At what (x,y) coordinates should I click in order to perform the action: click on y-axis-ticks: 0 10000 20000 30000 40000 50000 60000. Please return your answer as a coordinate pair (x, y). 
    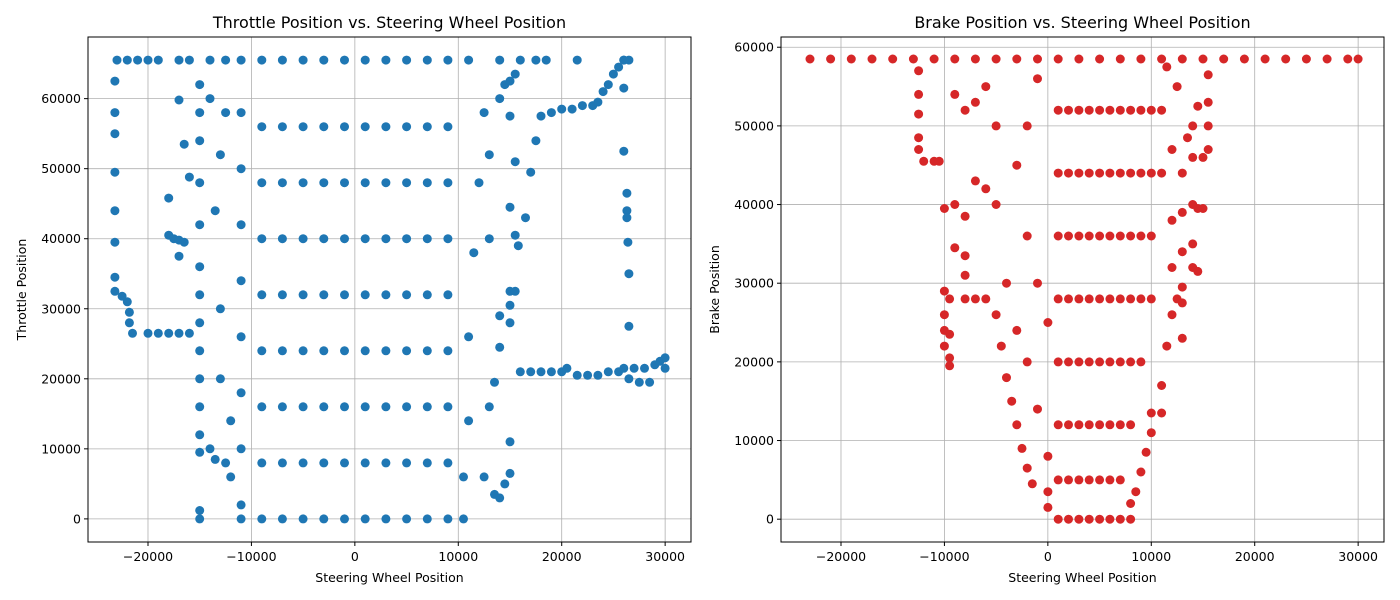
    Looking at the image, I should click on (757, 283).